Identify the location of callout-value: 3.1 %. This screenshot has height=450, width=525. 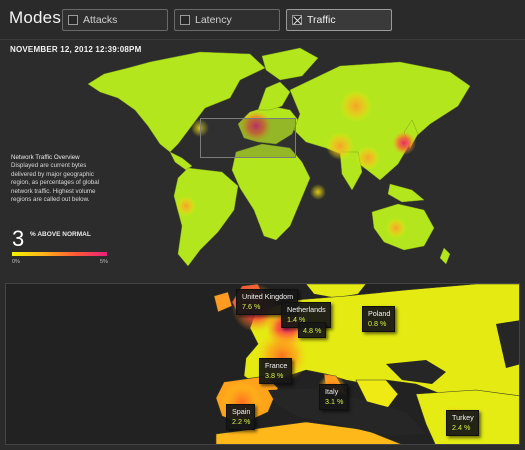
(334, 401).